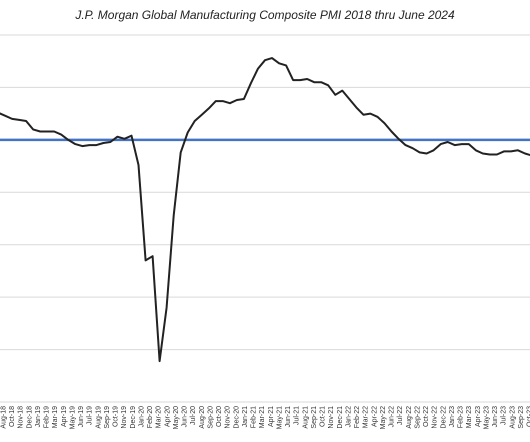  What do you see at coordinates (21, 417) in the screenshot?
I see `x-tick-label: Nov-18` at bounding box center [21, 417].